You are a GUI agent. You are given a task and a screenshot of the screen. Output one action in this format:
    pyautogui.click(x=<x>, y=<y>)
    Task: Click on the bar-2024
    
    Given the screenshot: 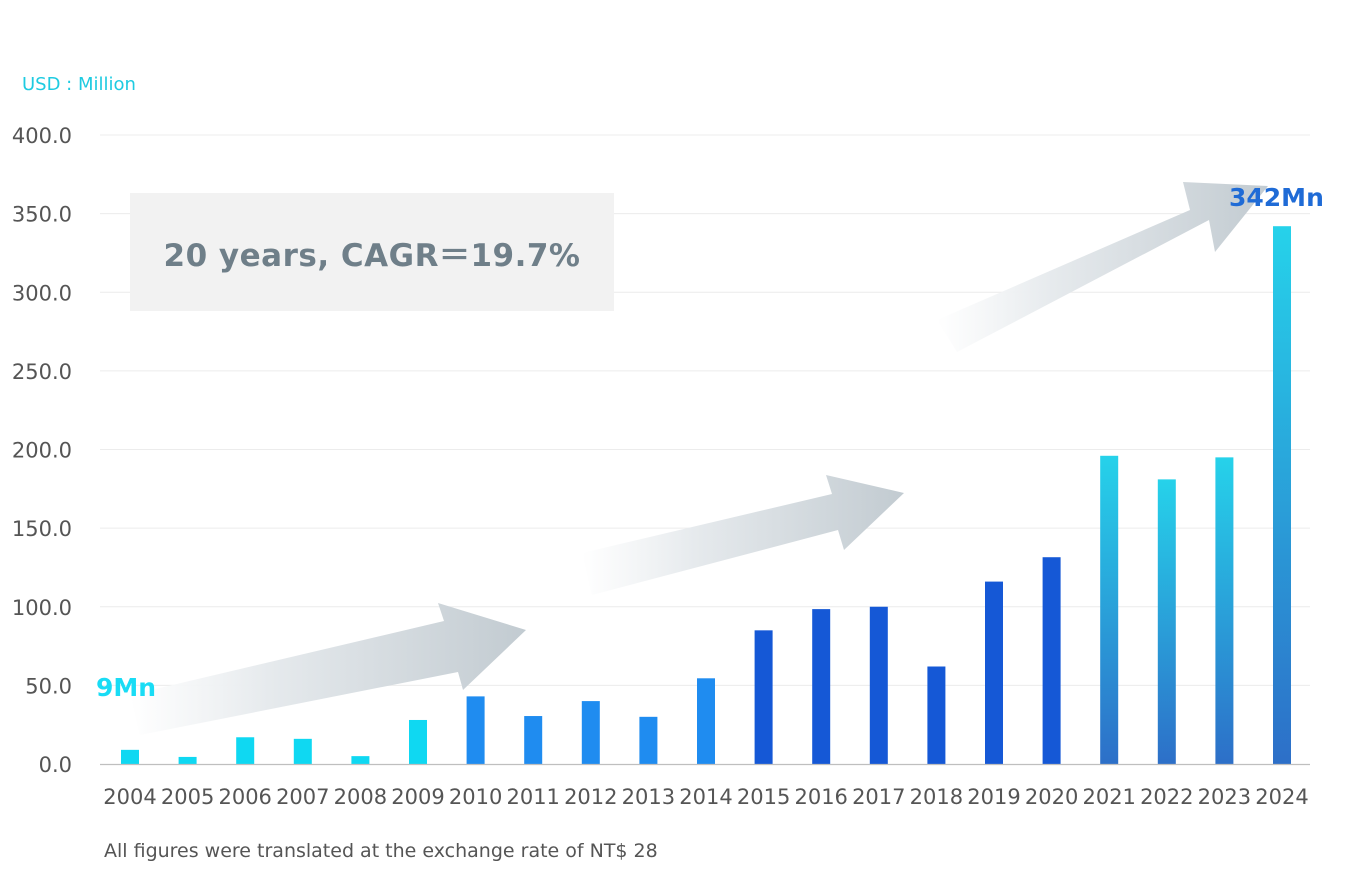 What is the action you would take?
    pyautogui.click(x=1282, y=495)
    